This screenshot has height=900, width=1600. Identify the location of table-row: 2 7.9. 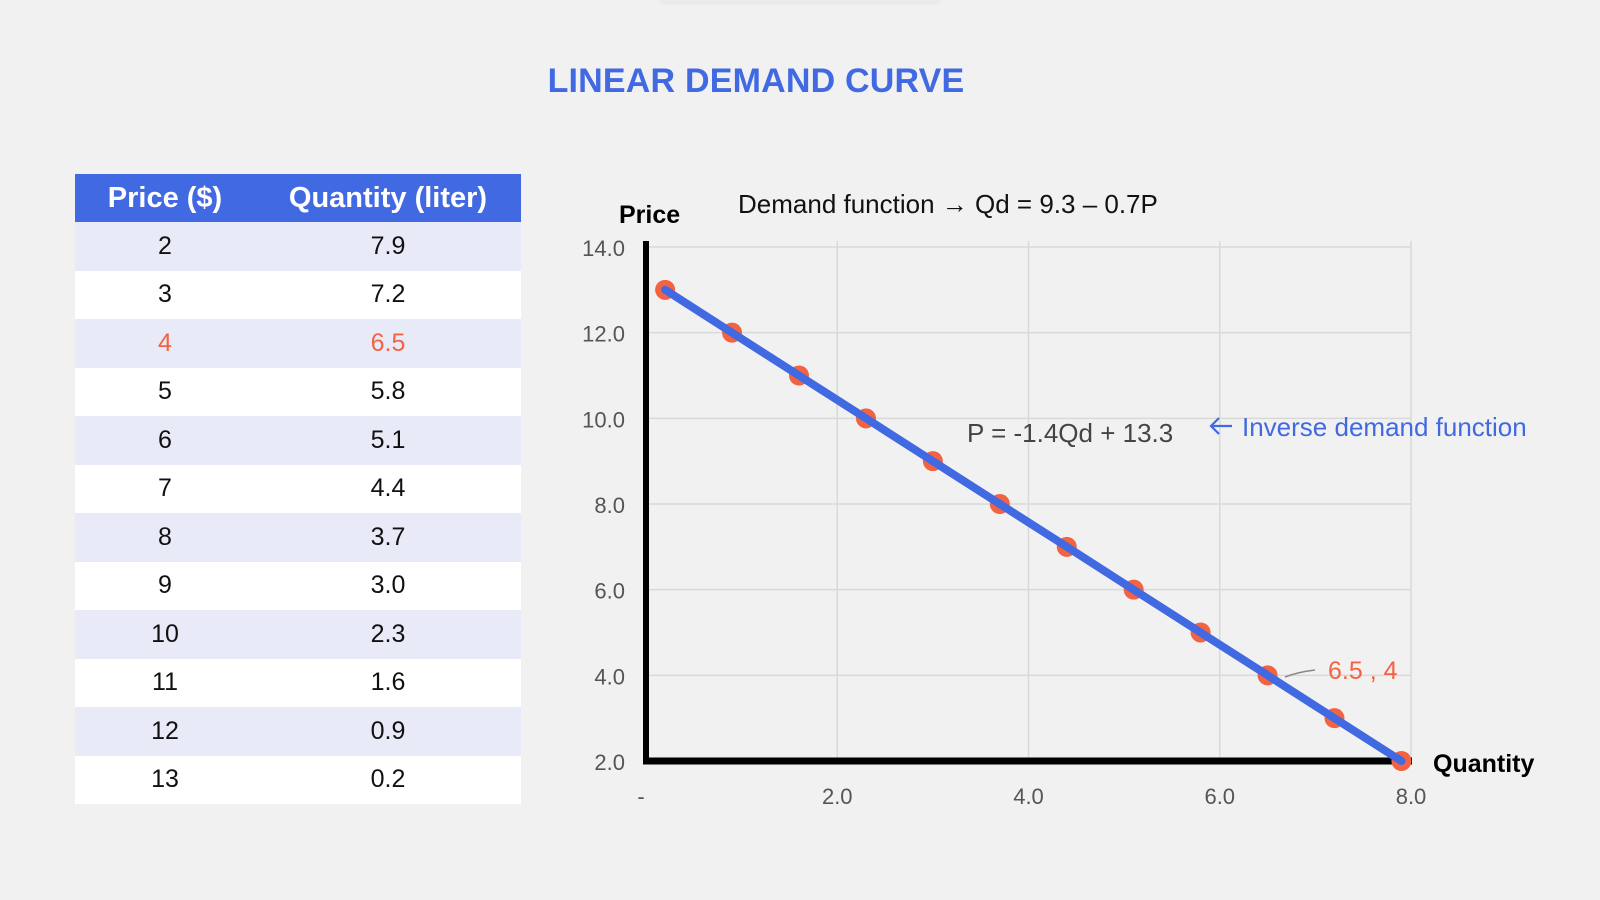
(298, 246).